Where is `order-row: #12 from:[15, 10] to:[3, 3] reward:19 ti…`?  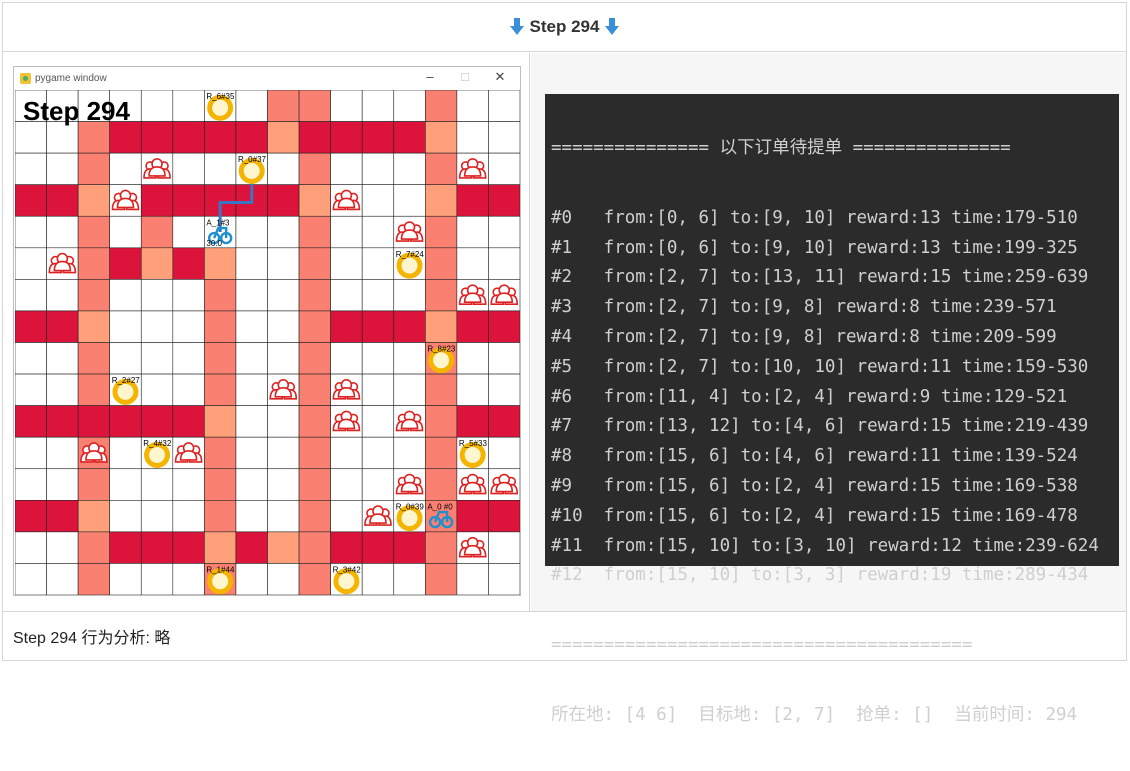
order-row: #12 from:[15, 10] to:[3, 3] reward:19 ti… is located at coordinates (820, 575).